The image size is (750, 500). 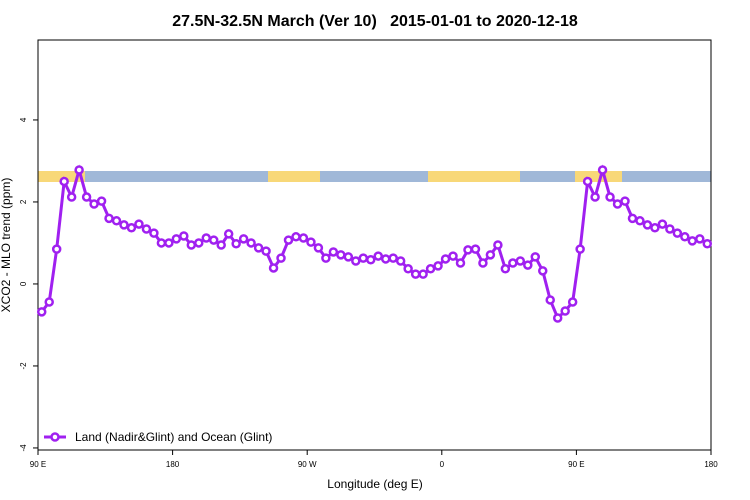 What do you see at coordinates (6, 245) in the screenshot?
I see `y-axis-label: XCO2 - MLO trend (ppm)` at bounding box center [6, 245].